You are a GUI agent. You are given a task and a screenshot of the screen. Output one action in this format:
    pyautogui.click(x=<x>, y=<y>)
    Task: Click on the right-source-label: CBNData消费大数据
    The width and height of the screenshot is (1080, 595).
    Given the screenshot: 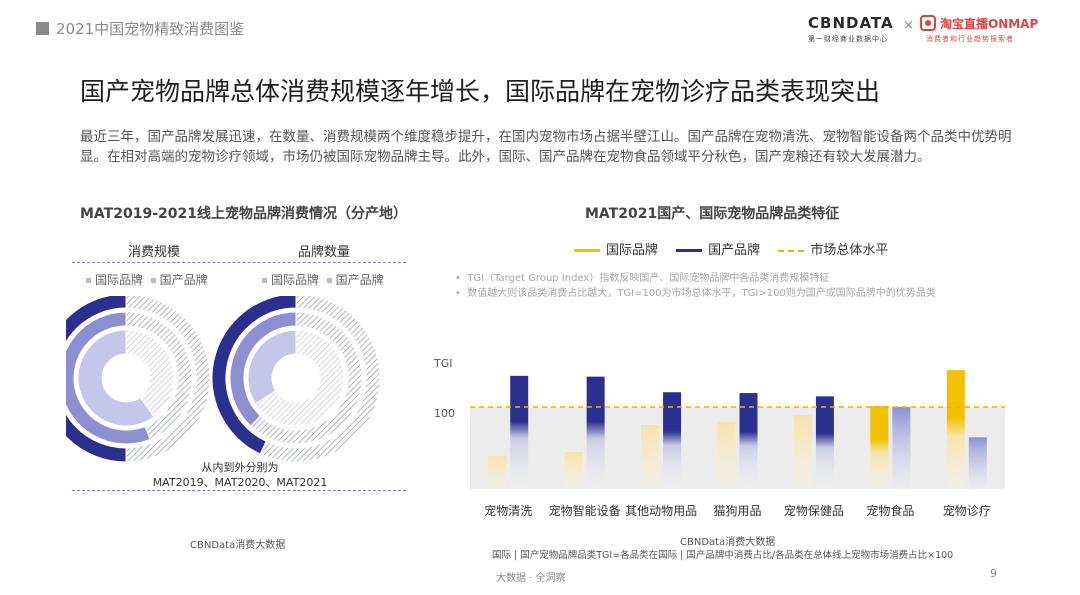 What is the action you would take?
    pyautogui.click(x=728, y=542)
    